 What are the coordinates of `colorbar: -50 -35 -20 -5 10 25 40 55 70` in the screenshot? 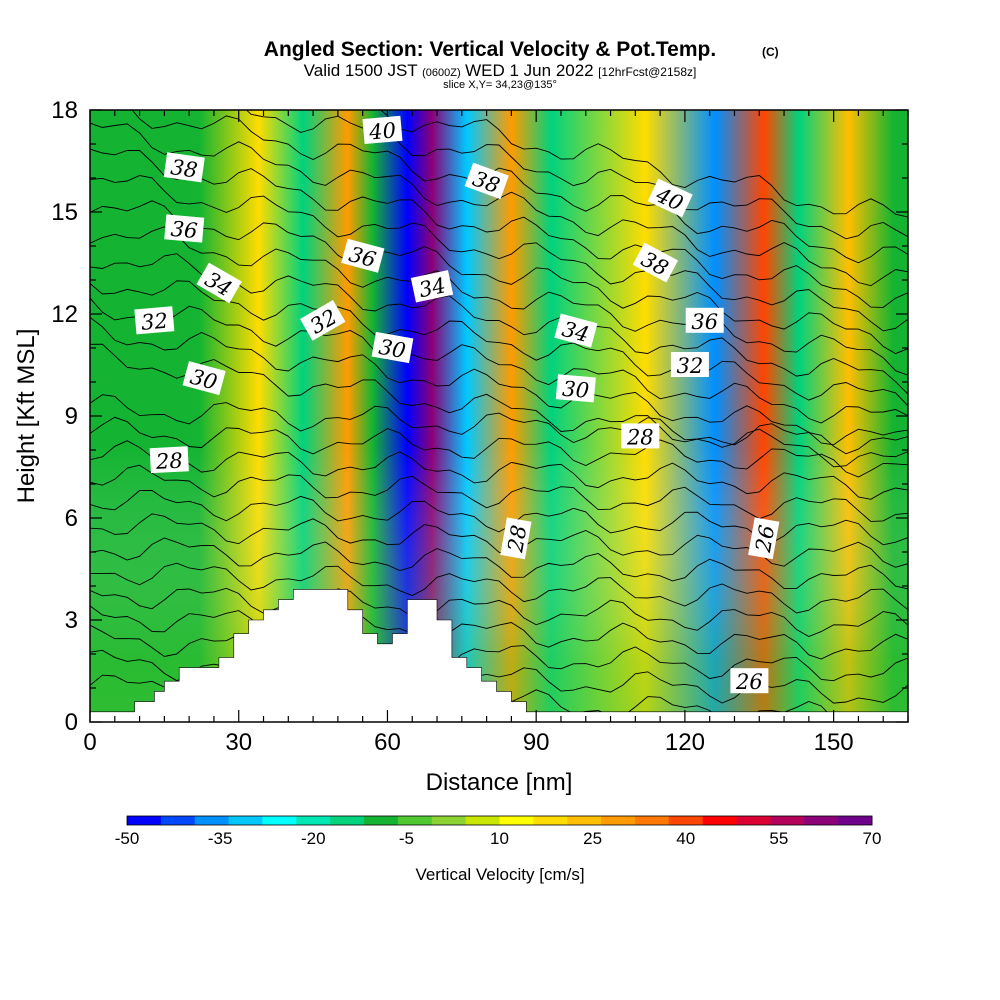 It's located at (498, 831).